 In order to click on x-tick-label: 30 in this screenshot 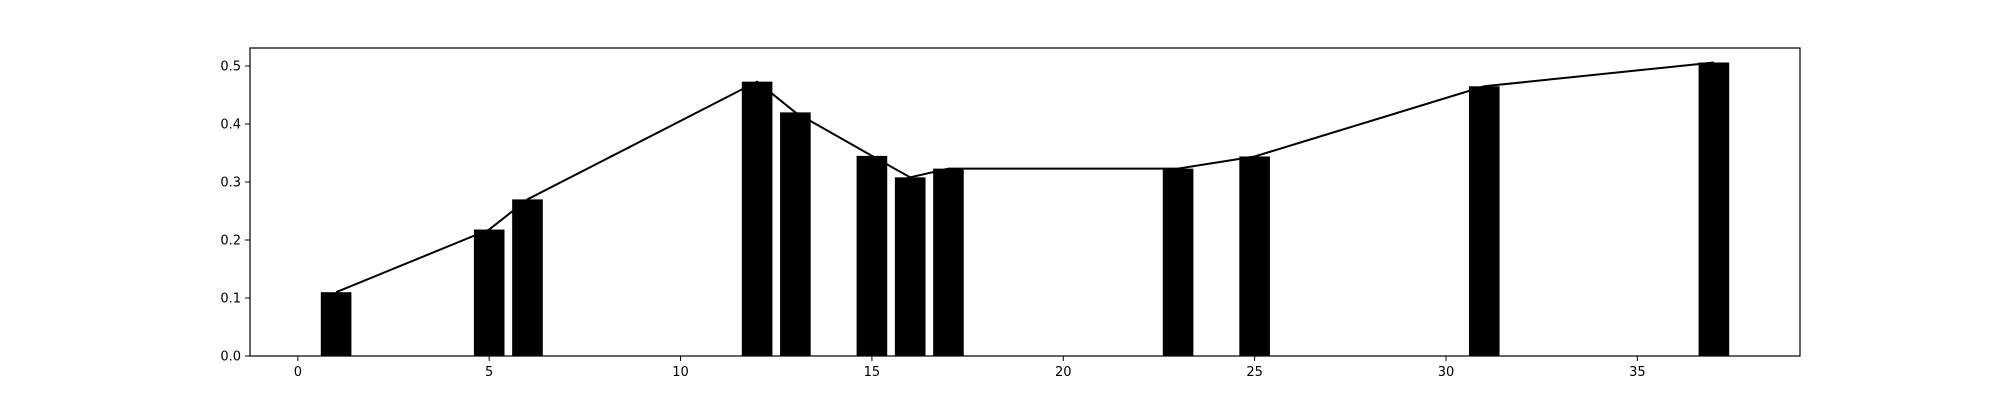, I will do `click(1446, 372)`.